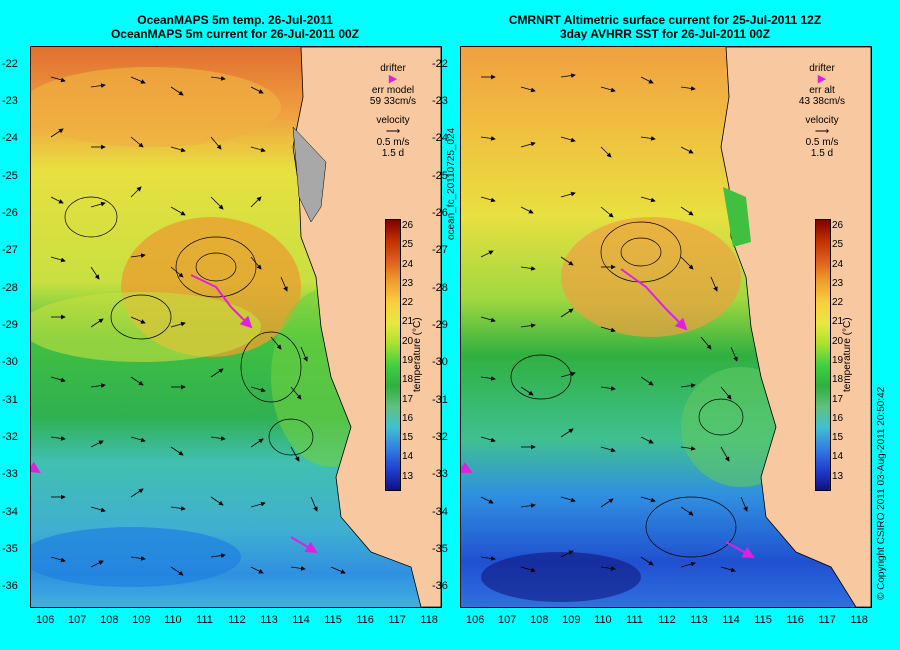 Image resolution: width=900 pixels, height=650 pixels. Describe the element at coordinates (393, 90) in the screenshot. I see `left-legend-err: err model` at that location.